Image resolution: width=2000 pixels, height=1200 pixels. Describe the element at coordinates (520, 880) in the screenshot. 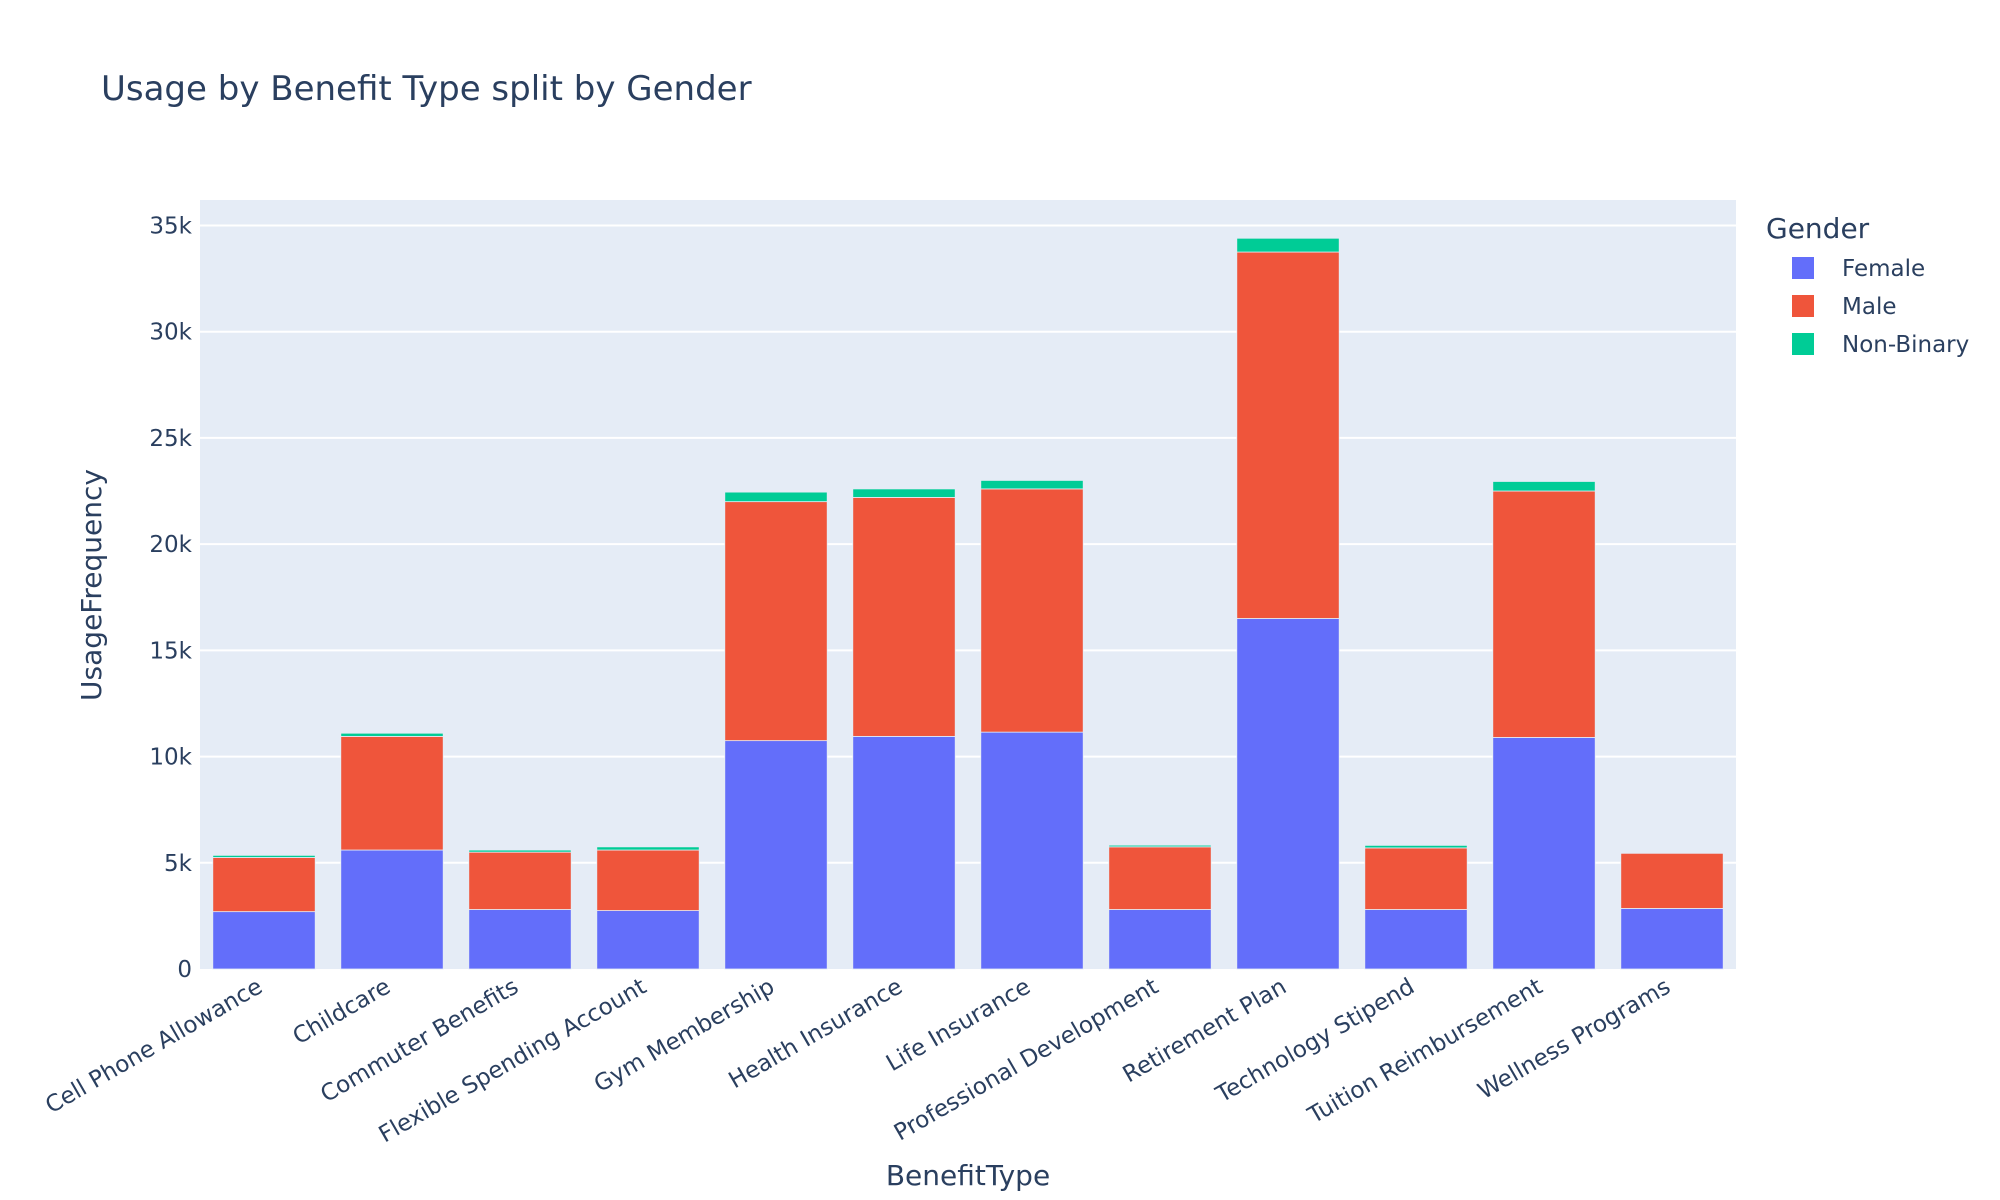

I see `bar-male-commuter-benefits` at that location.